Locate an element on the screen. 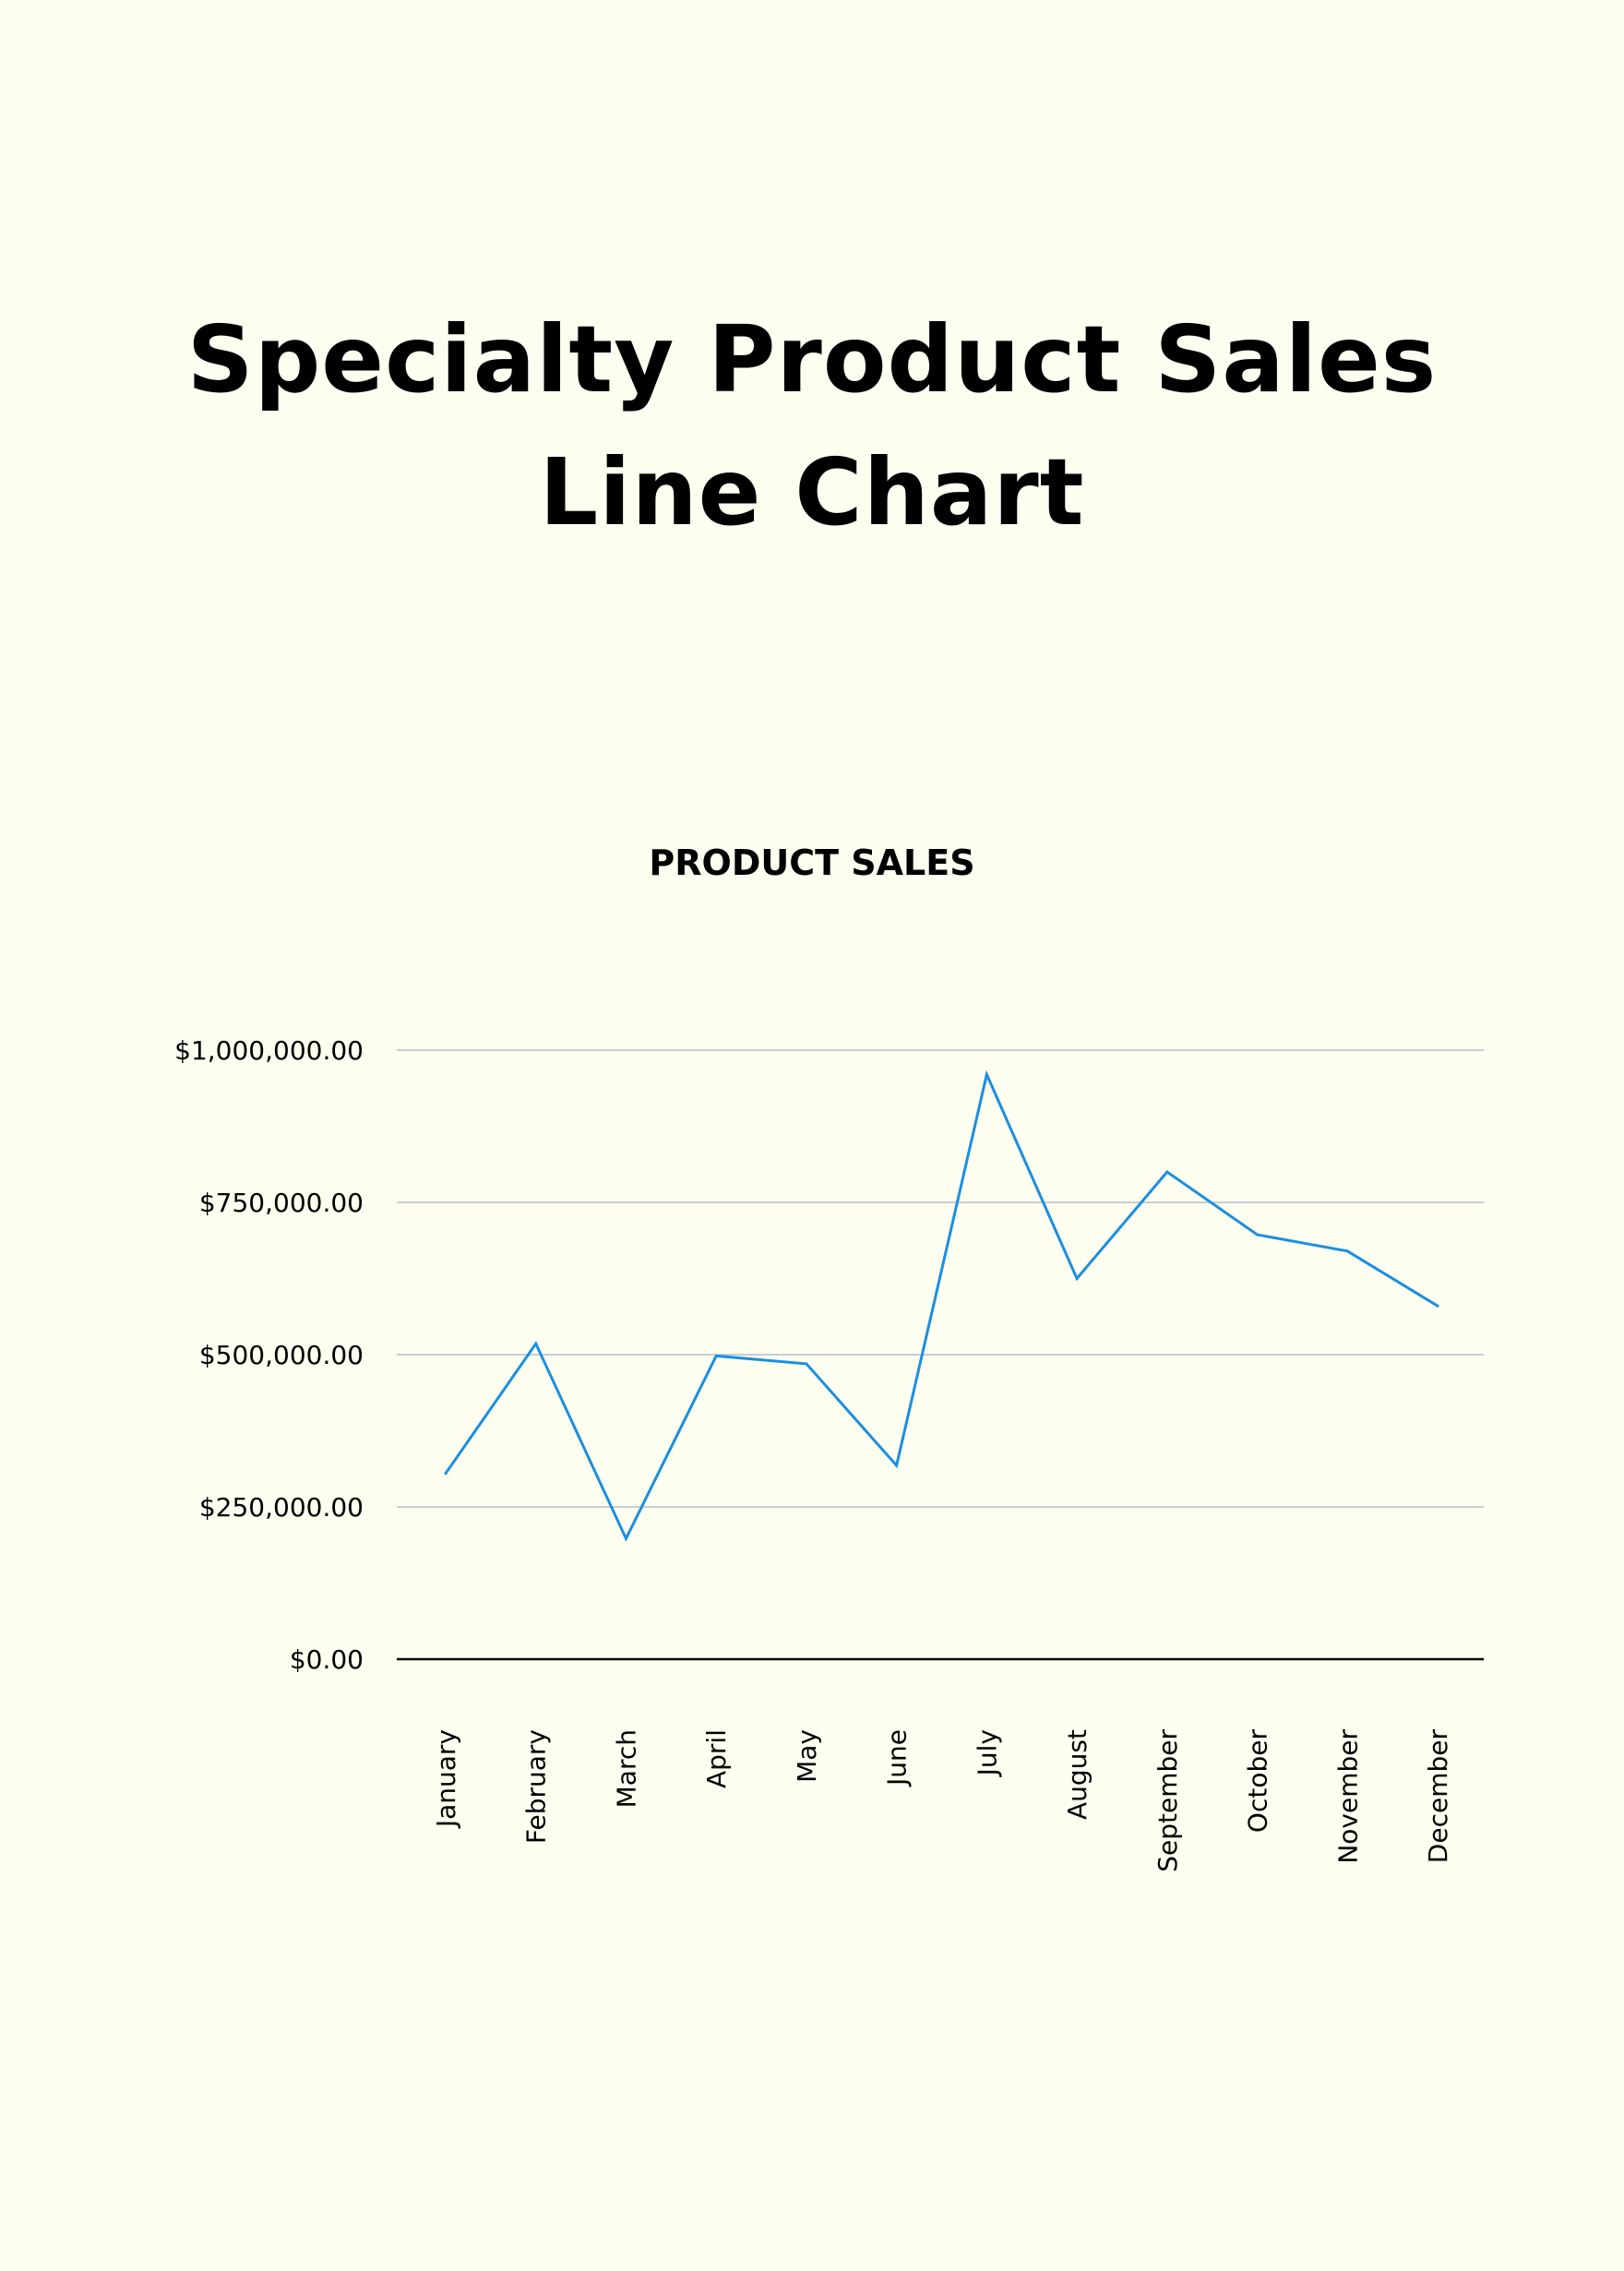  x-tick-label: April is located at coordinates (716, 1758).